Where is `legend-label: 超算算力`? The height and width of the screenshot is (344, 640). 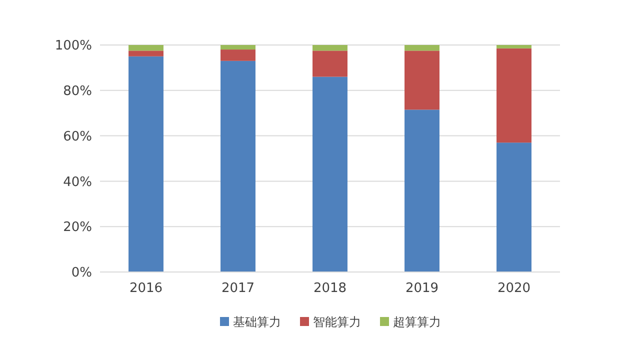
legend-label: 超算算力 is located at coordinates (417, 322).